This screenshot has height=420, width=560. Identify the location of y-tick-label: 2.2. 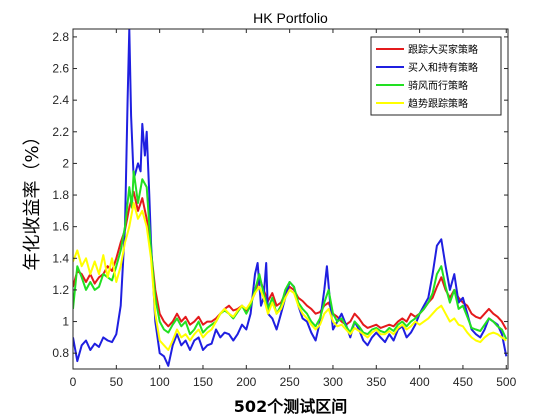
(60, 132).